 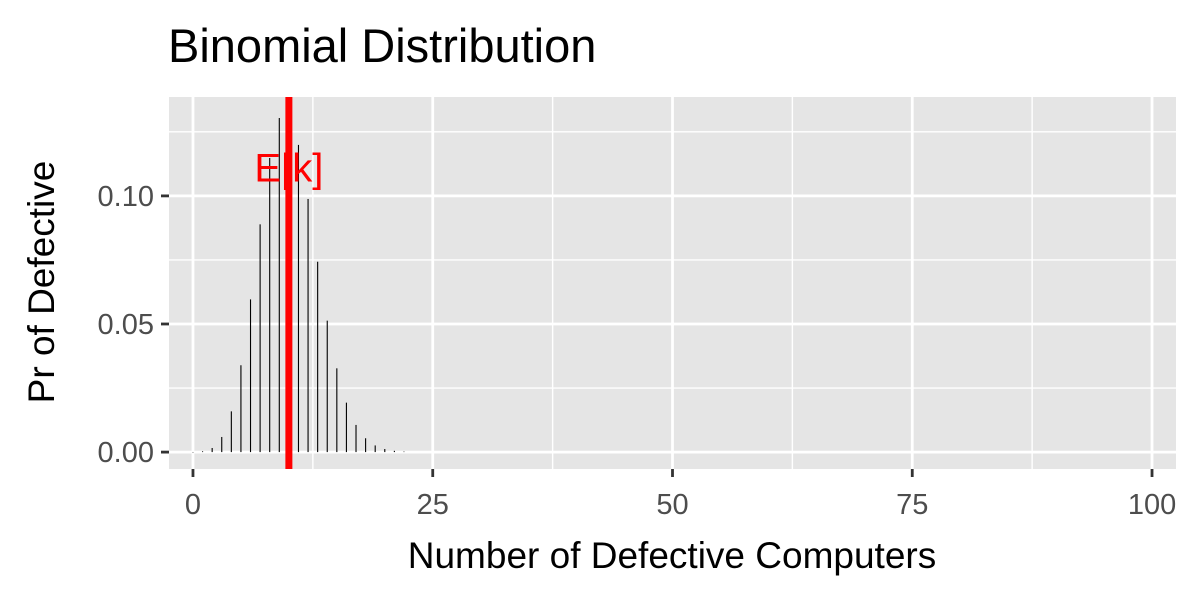 What do you see at coordinates (672, 505) in the screenshot?
I see `x-tick-label: 50` at bounding box center [672, 505].